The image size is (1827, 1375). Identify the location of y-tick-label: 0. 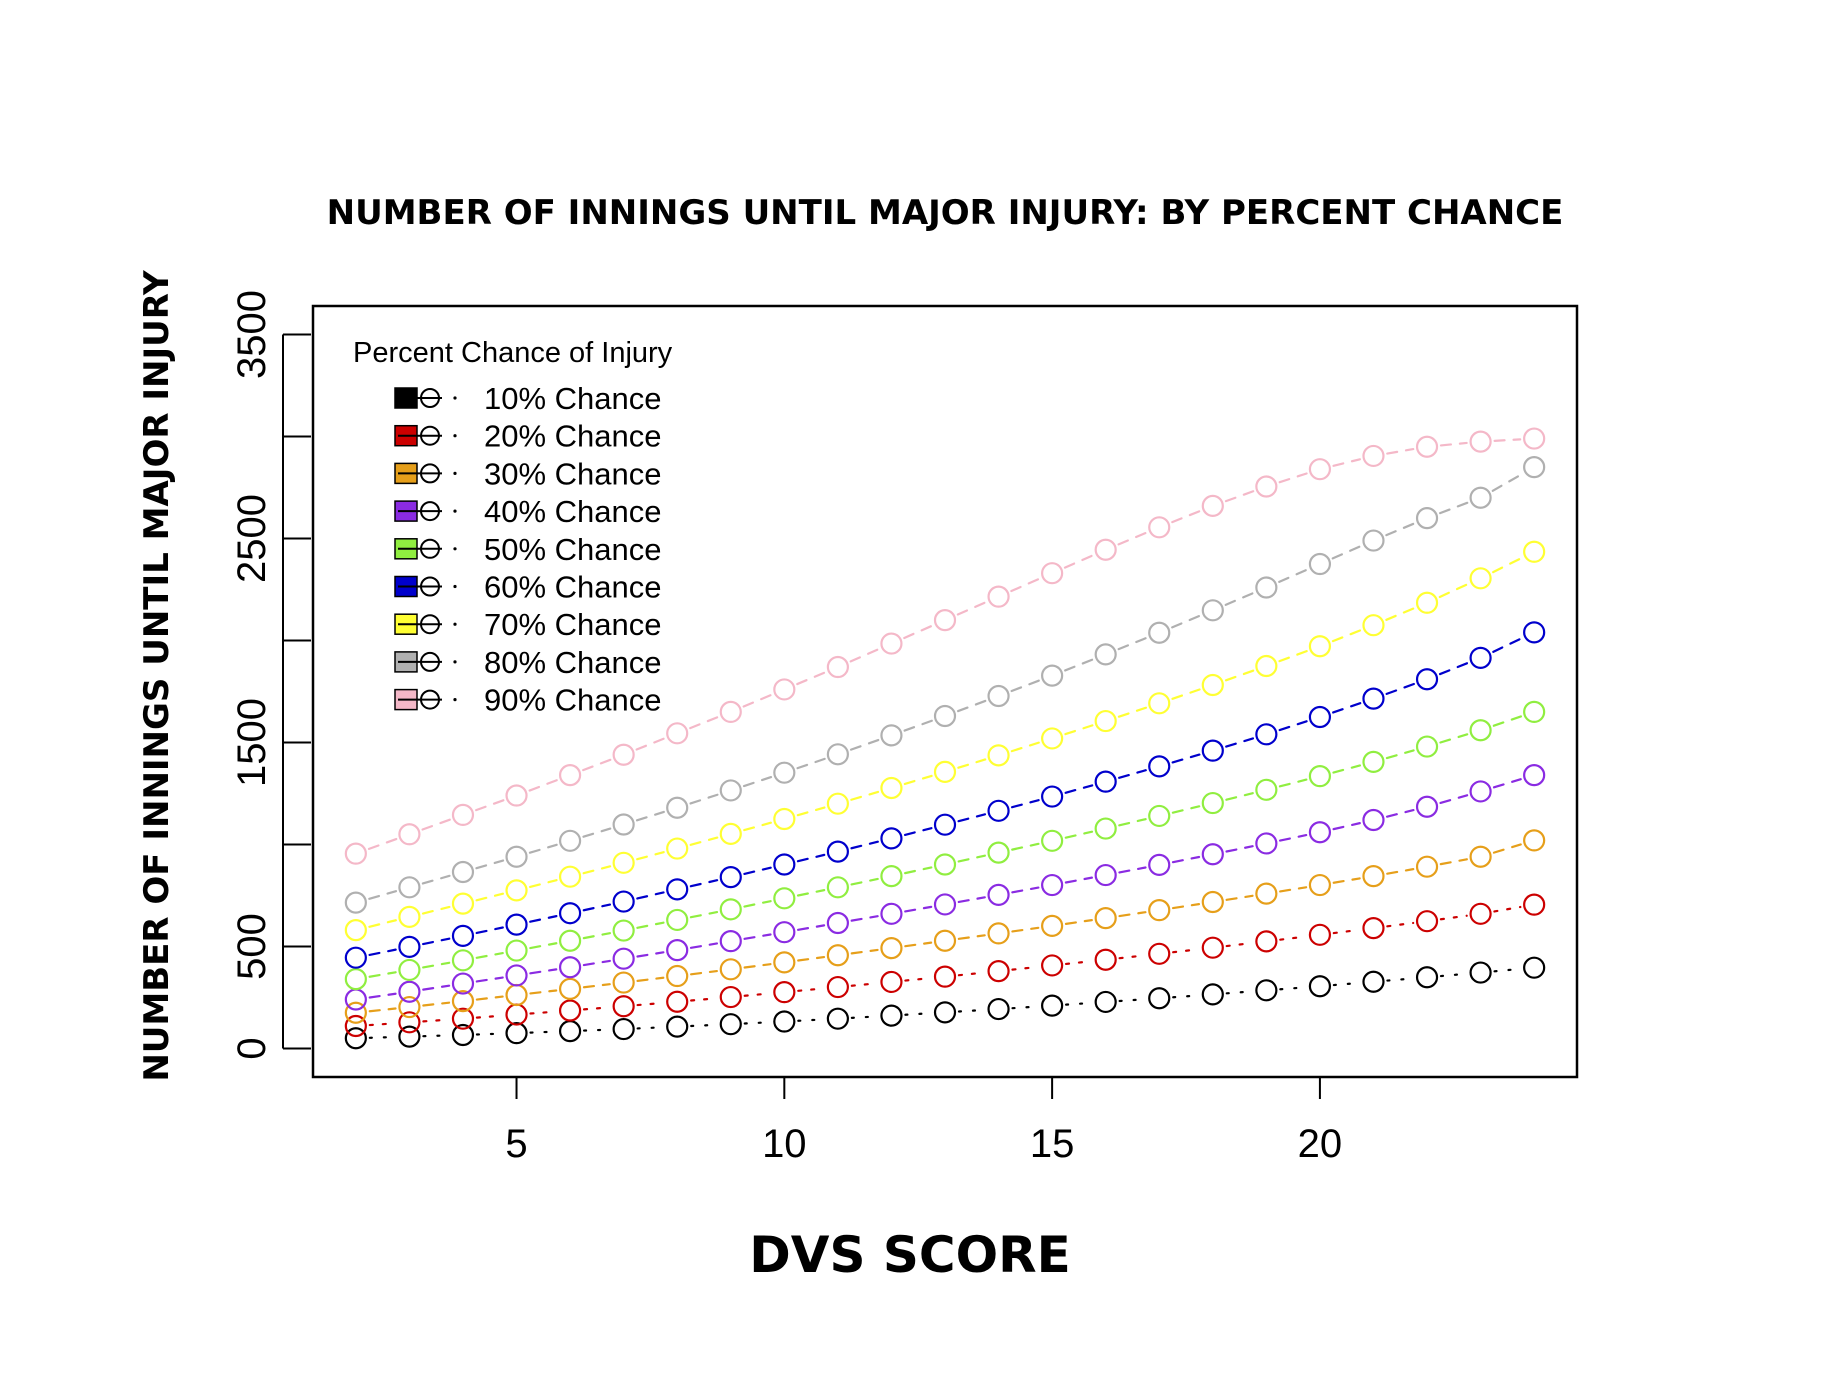
(252, 1048).